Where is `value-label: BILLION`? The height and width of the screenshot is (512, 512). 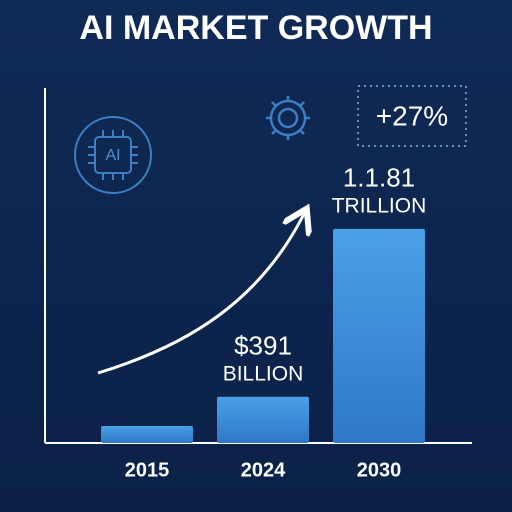
value-label: BILLION is located at coordinates (263, 373).